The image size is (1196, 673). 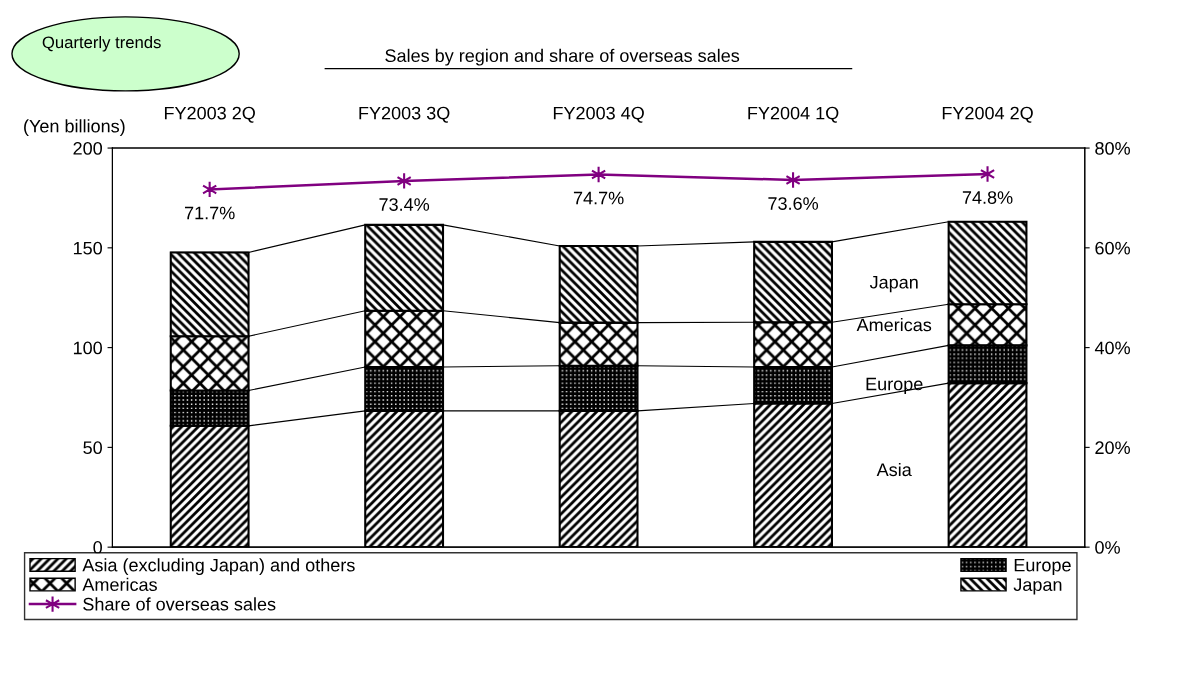 I want to click on y2-tick-label: 40%, so click(x=1112, y=348).